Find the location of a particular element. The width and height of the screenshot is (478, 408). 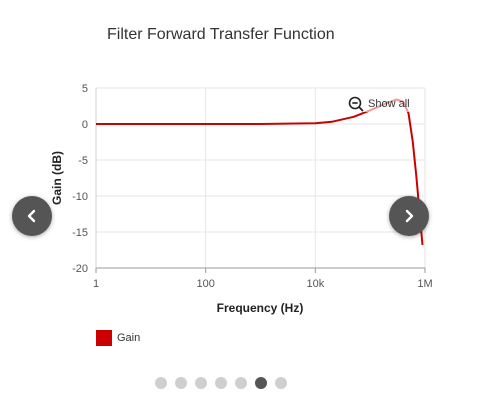

y-tick-label: -5 is located at coordinates (83, 161).